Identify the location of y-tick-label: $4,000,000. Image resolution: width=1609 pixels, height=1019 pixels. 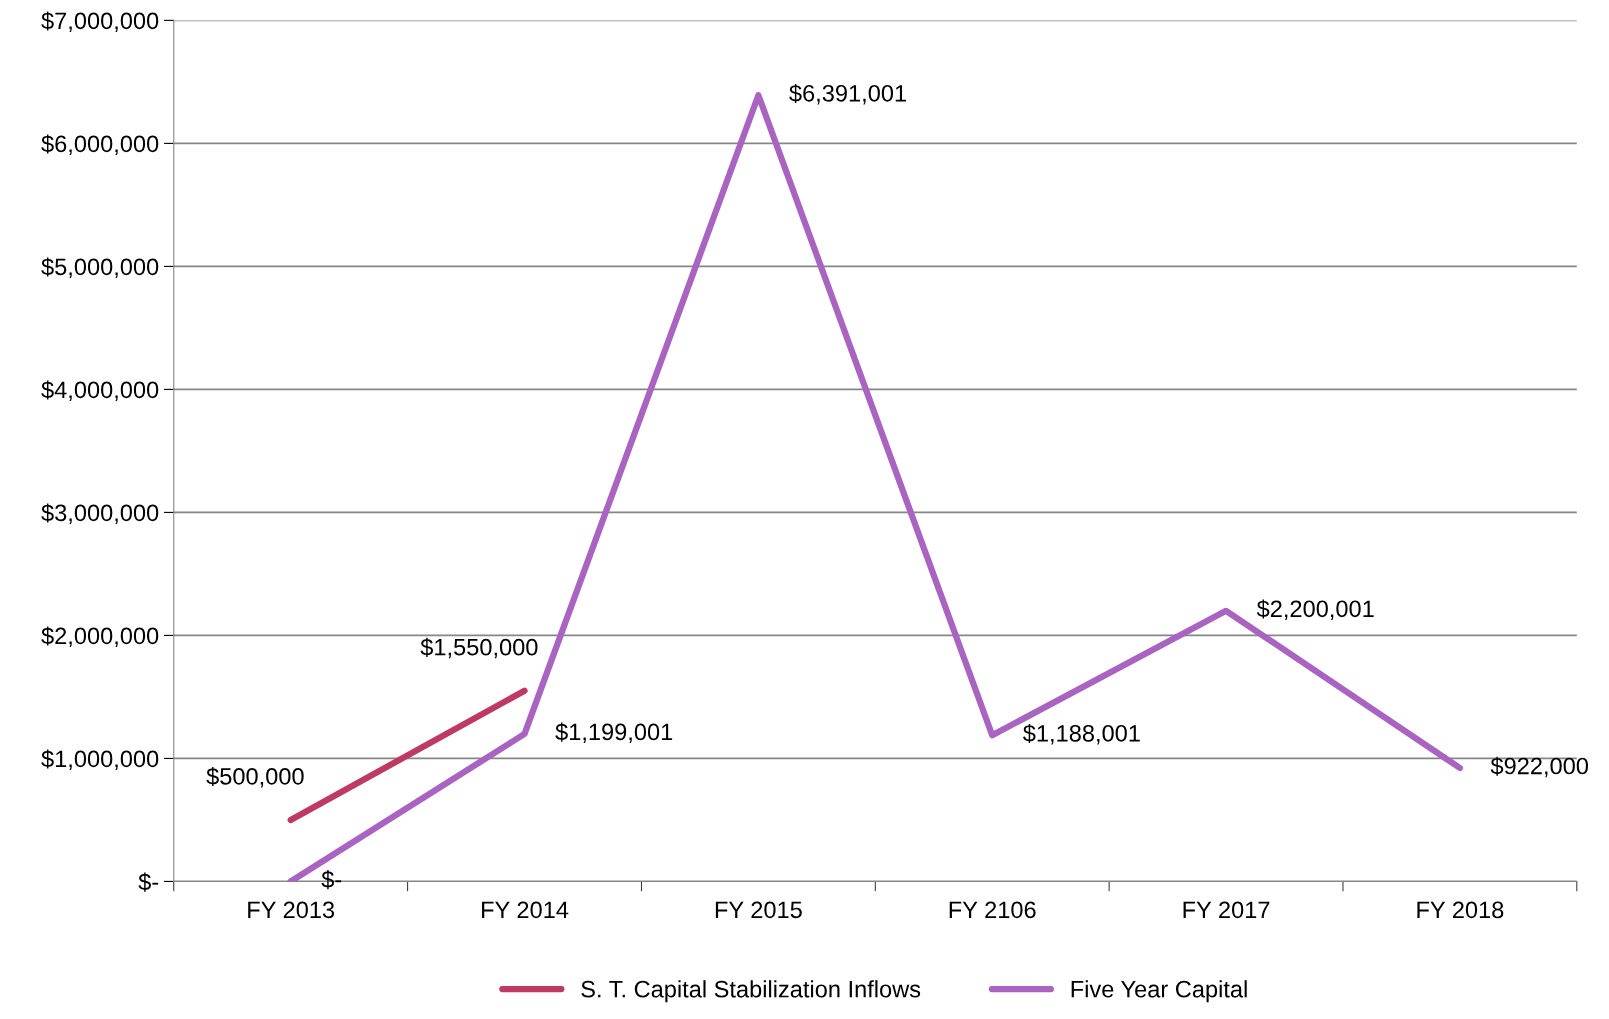
(100, 390).